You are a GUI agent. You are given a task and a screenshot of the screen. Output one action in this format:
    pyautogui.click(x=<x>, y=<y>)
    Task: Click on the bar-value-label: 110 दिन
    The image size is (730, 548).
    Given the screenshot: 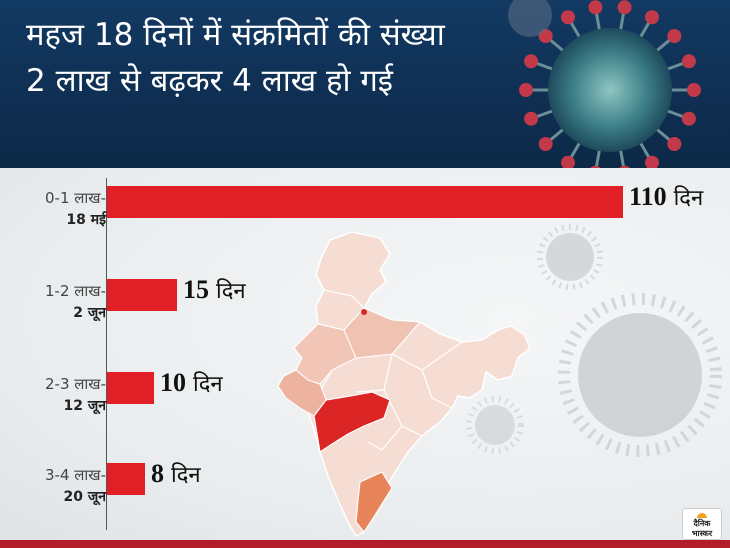 What is the action you would take?
    pyautogui.click(x=666, y=196)
    